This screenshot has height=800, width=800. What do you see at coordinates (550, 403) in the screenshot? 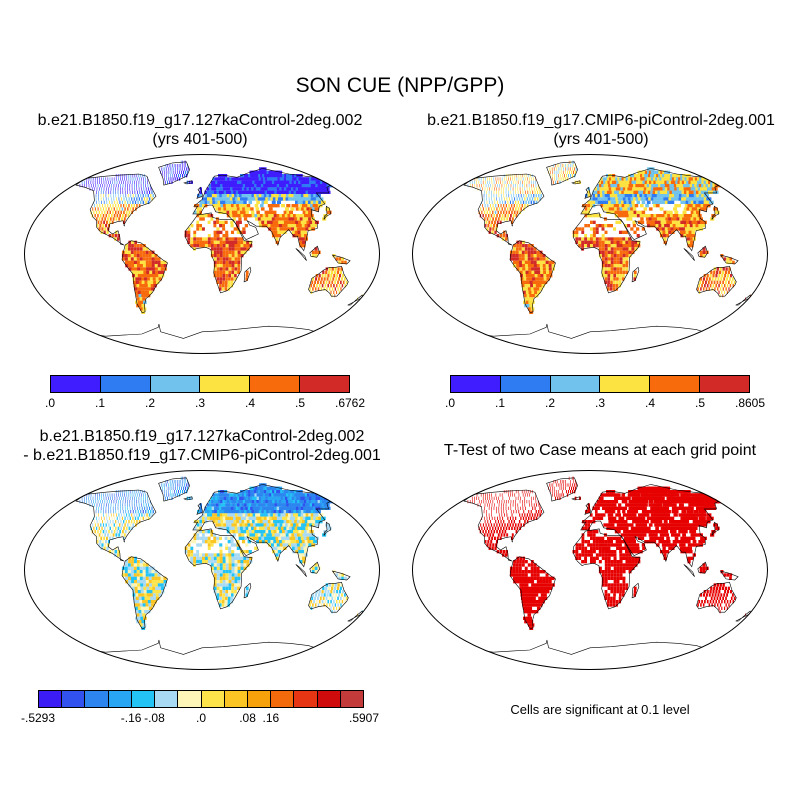
I see `colorbar-case2-label: .2` at bounding box center [550, 403].